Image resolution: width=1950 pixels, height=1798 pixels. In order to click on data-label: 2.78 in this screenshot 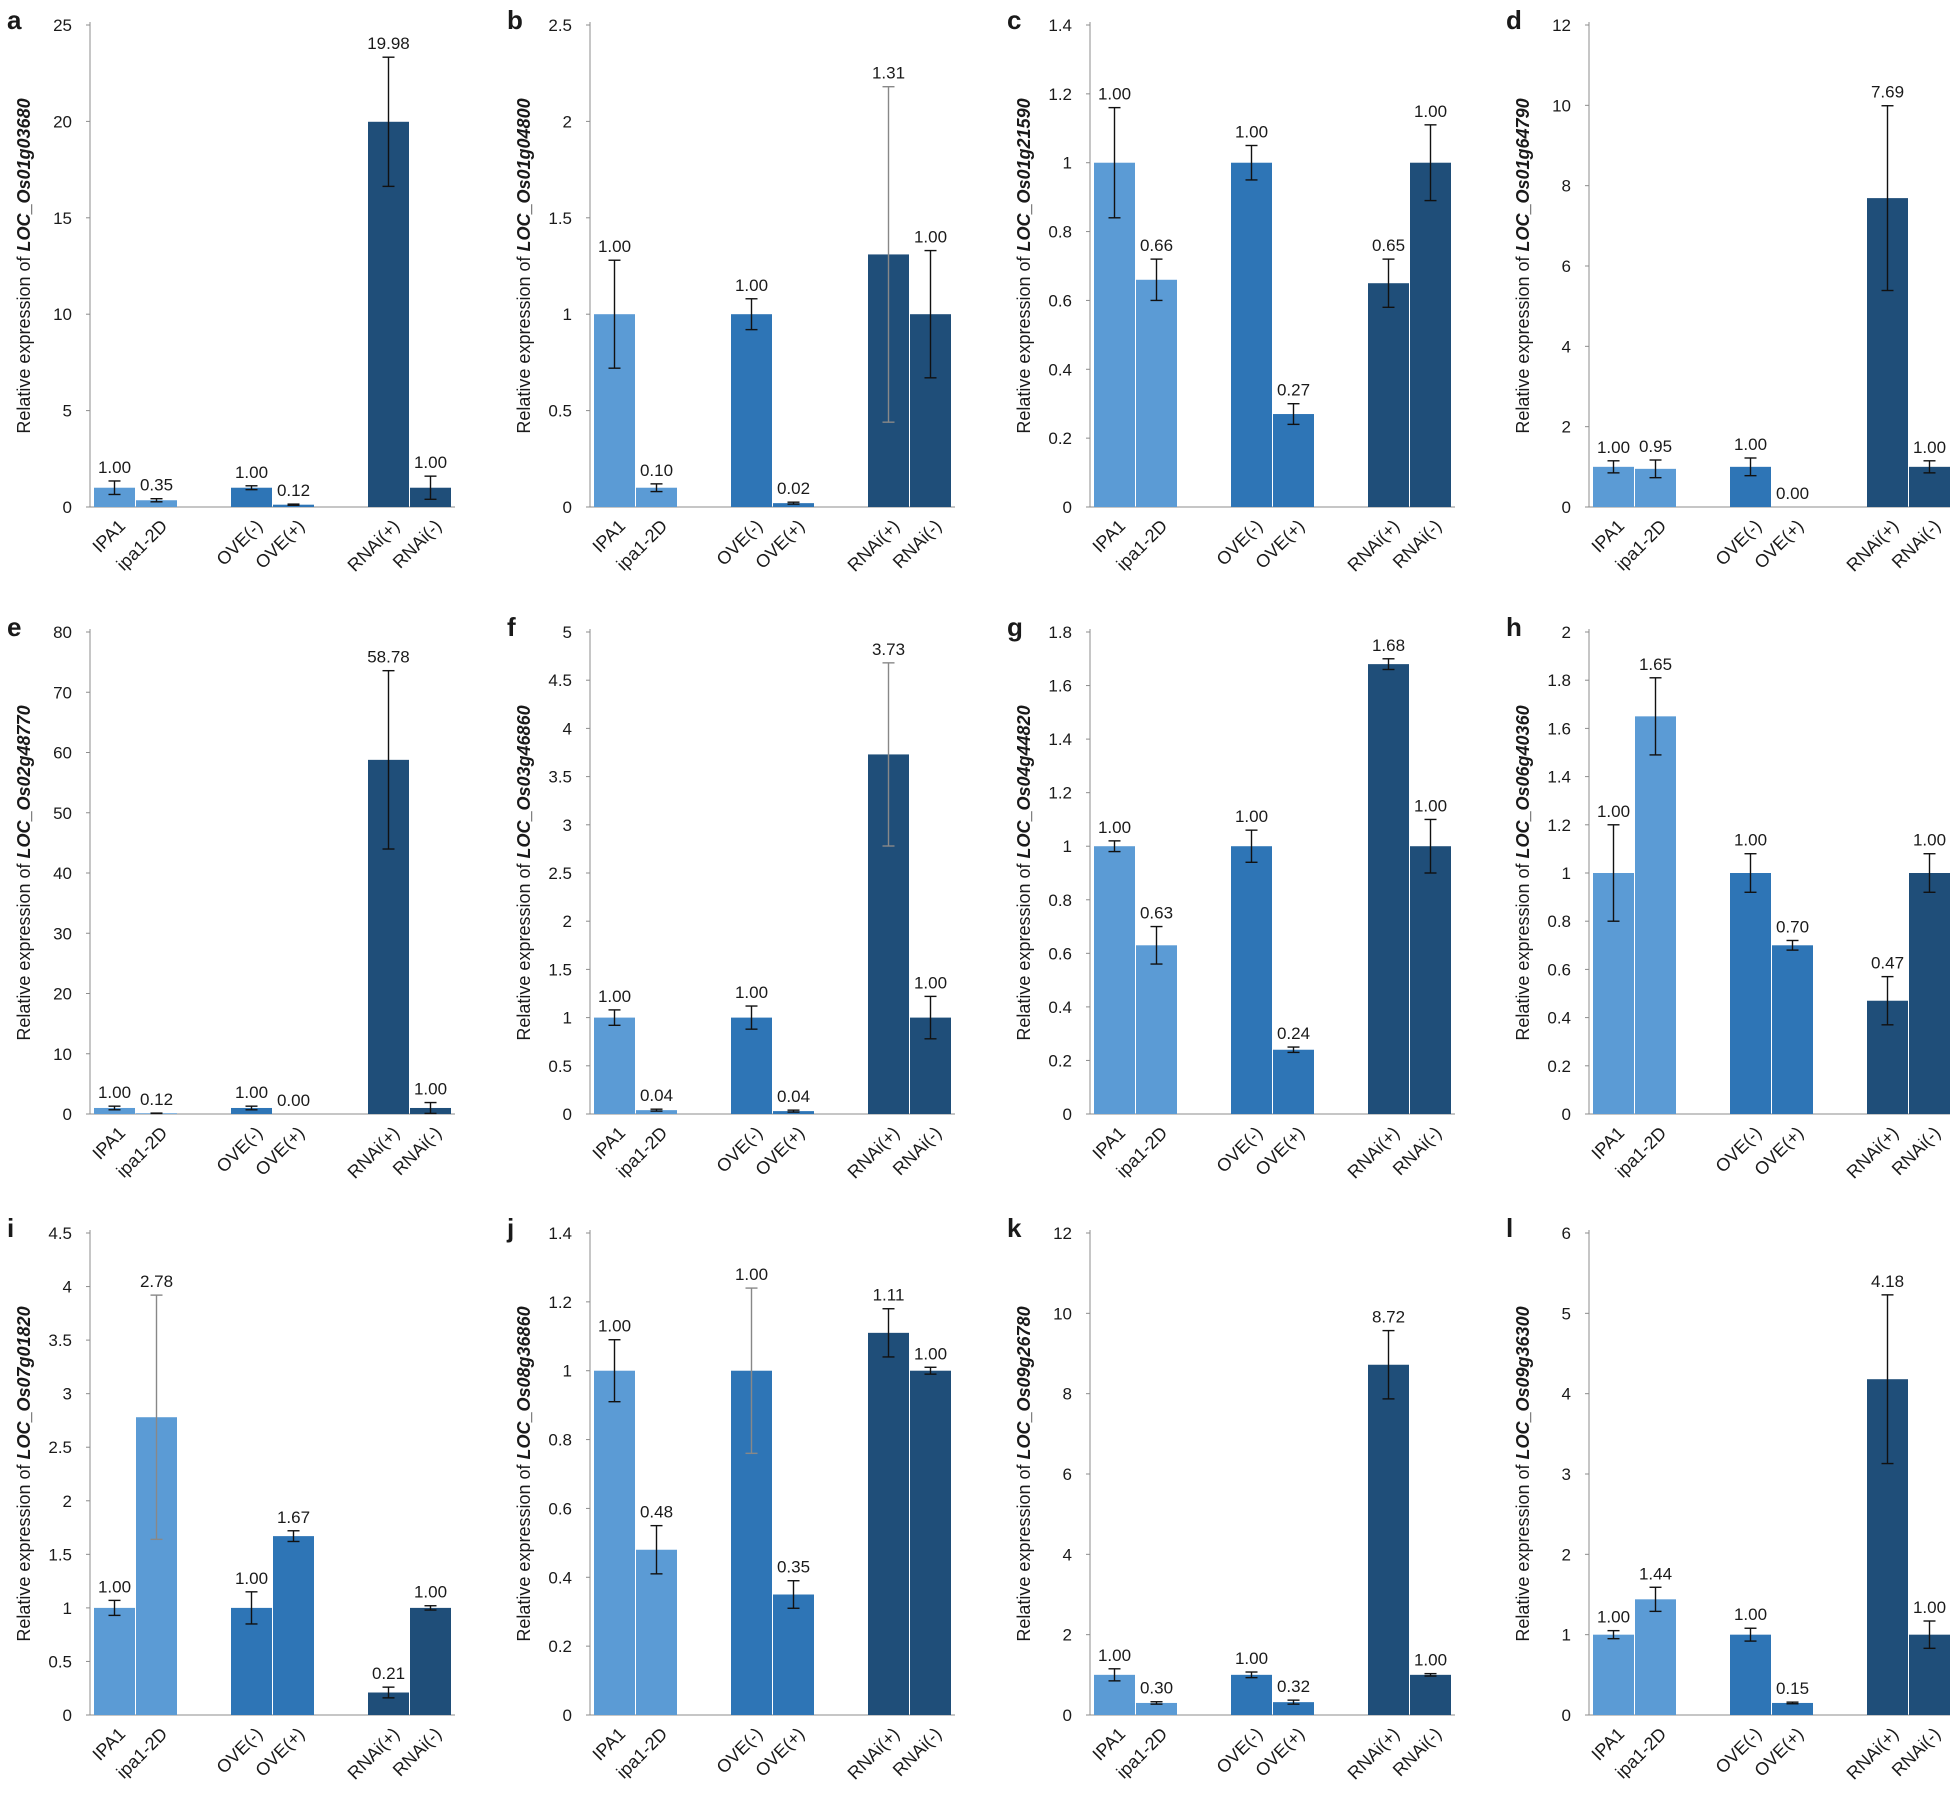, I will do `click(156, 1281)`.